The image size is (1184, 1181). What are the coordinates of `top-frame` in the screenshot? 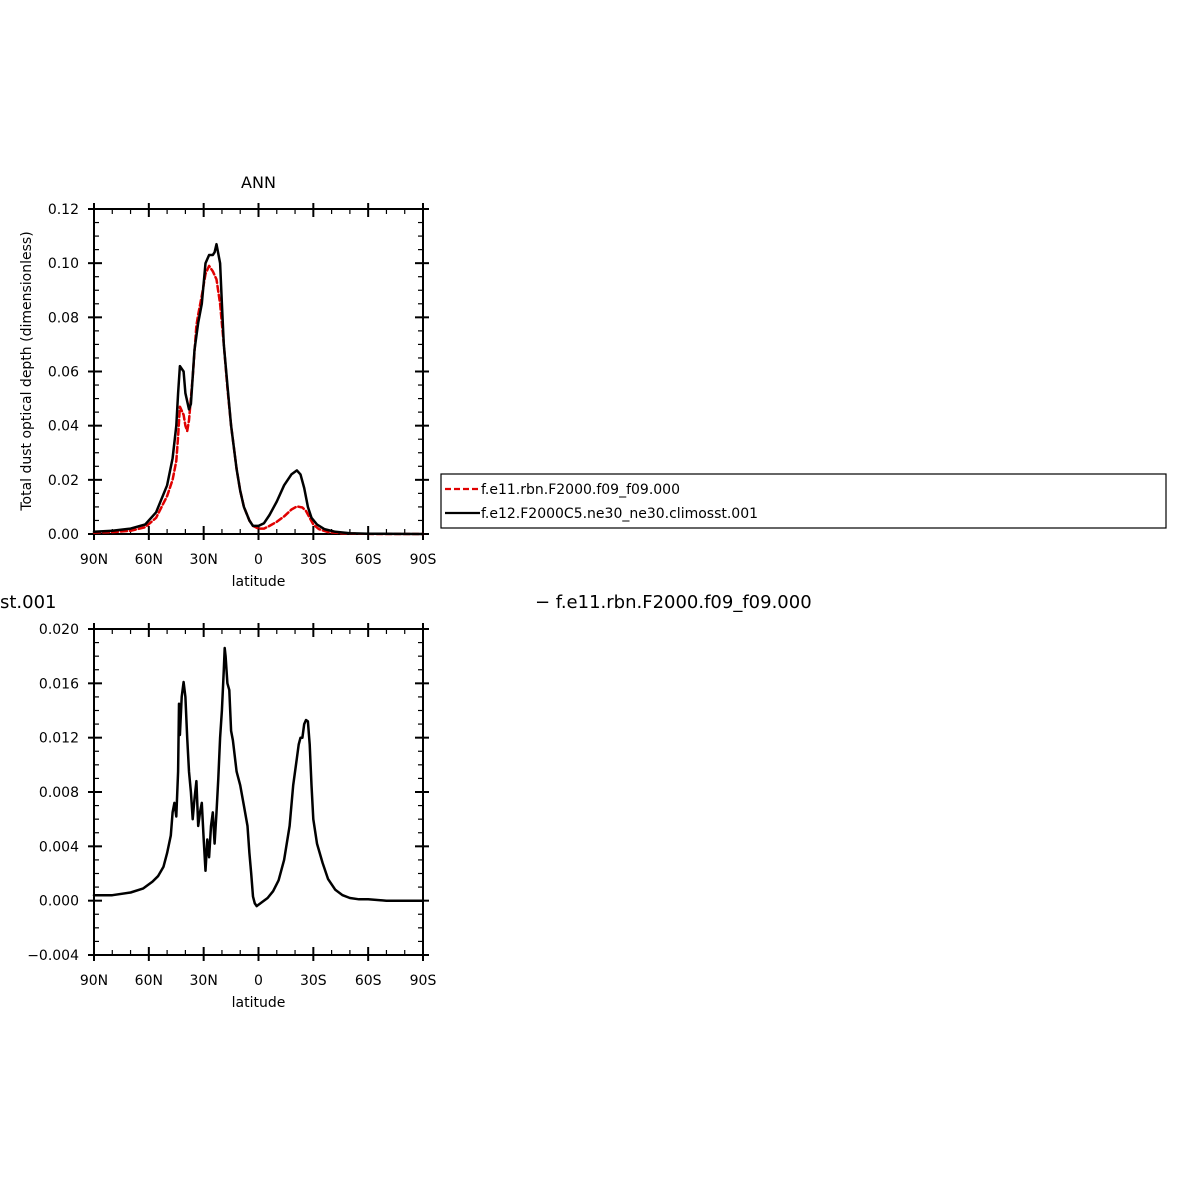 It's located at (258, 371).